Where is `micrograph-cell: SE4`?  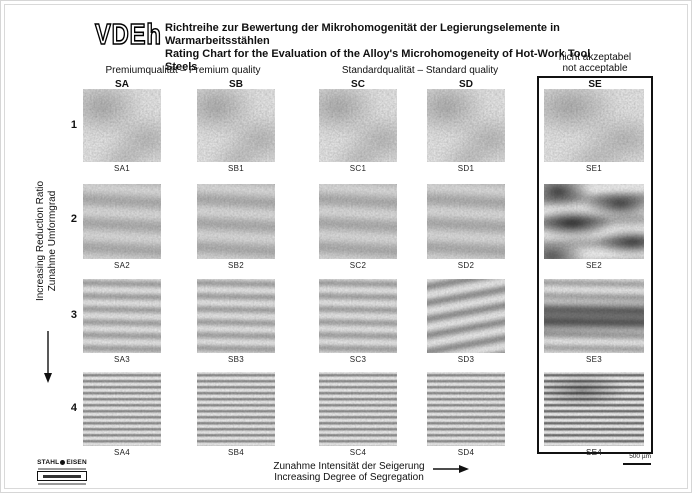 micrograph-cell: SE4 is located at coordinates (594, 414).